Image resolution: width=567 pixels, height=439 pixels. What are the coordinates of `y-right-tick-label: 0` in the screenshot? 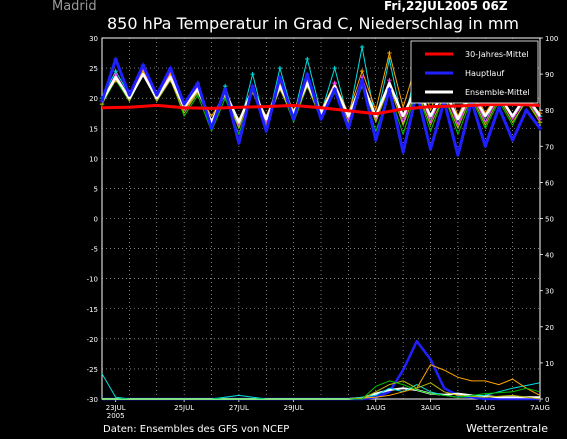 It's located at (547, 400).